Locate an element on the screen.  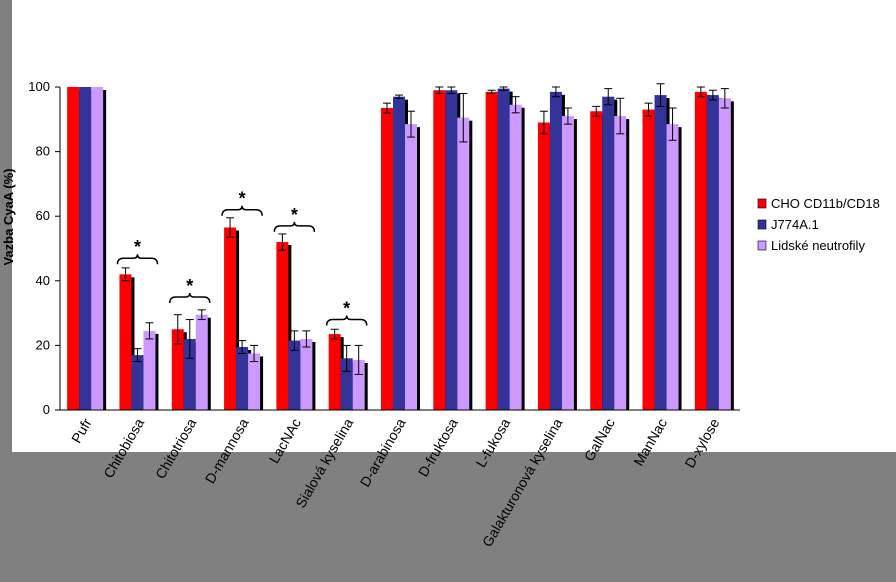
x-tick-label-d-fruktosa: D-fruktosa is located at coordinates (438, 447).